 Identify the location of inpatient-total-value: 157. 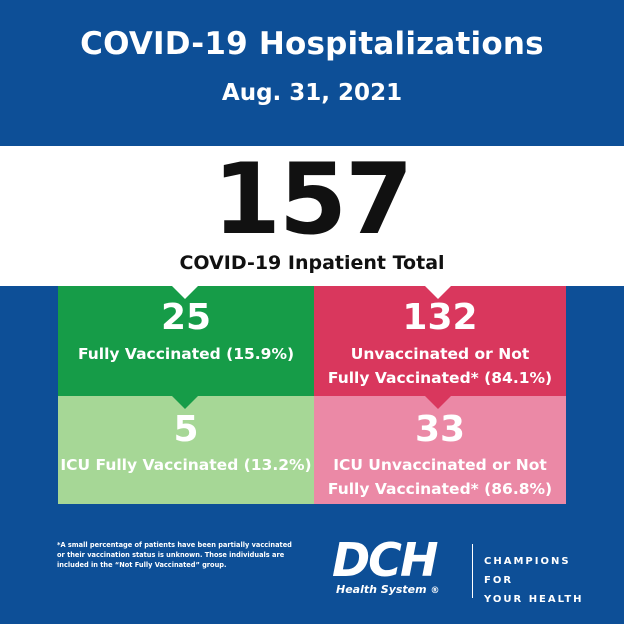
(313, 200).